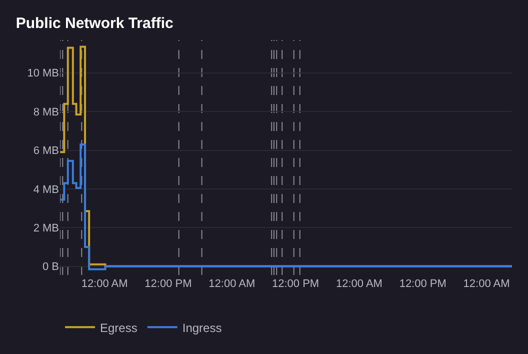 The image size is (528, 354). I want to click on y-tick-label: 2 MB, so click(46, 228).